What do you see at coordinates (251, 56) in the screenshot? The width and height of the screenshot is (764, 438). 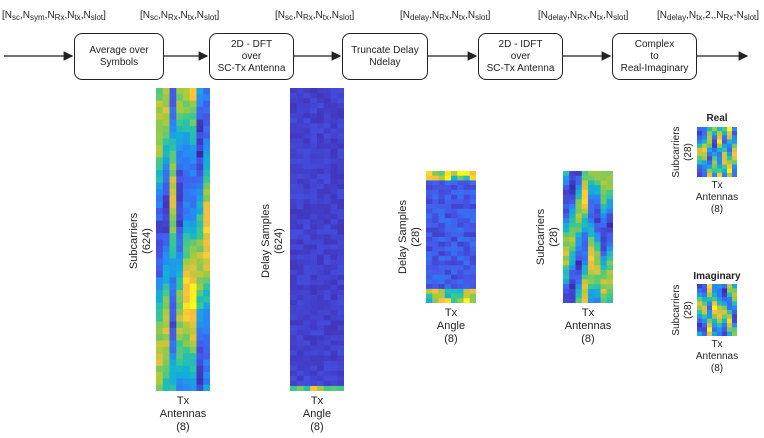 I see `step-label: 2D - DFT over SC-Tx Antenna` at bounding box center [251, 56].